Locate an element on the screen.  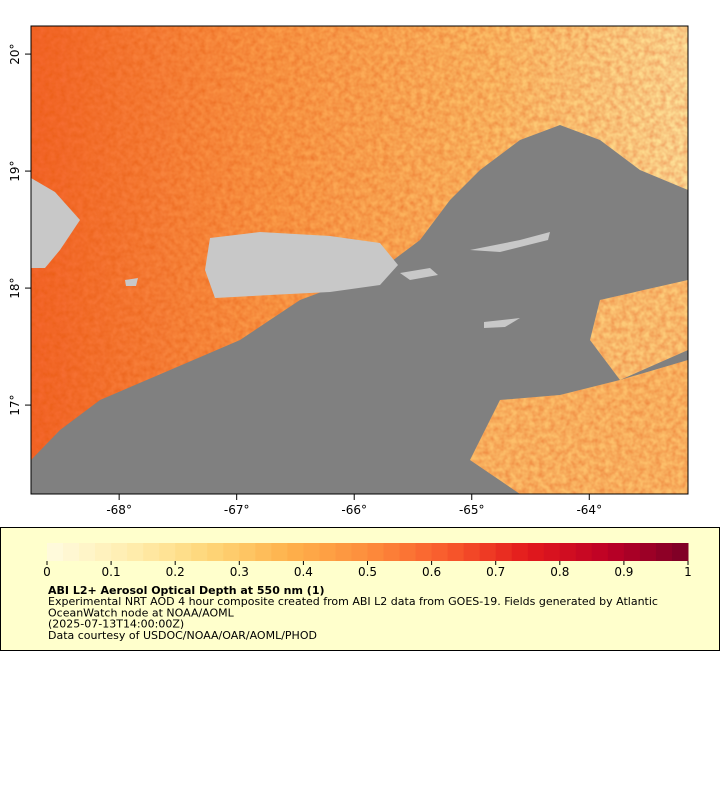
y-tick-label: 18° is located at coordinates (15, 287).